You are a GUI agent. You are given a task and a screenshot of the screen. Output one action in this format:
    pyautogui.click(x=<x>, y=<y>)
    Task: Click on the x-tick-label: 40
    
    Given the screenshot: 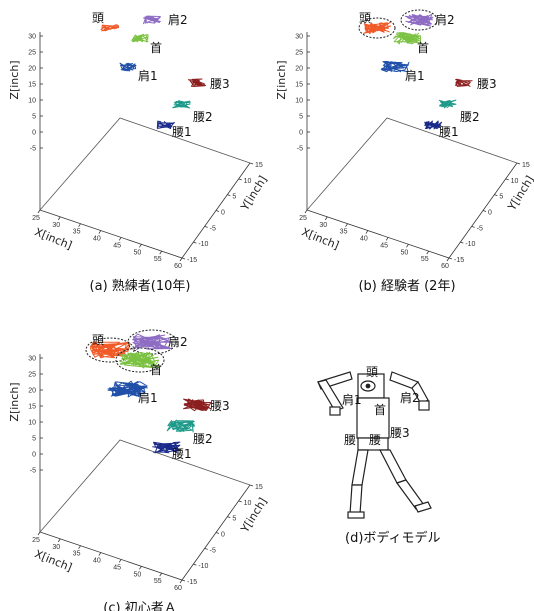 What is the action you would take?
    pyautogui.click(x=97, y=561)
    